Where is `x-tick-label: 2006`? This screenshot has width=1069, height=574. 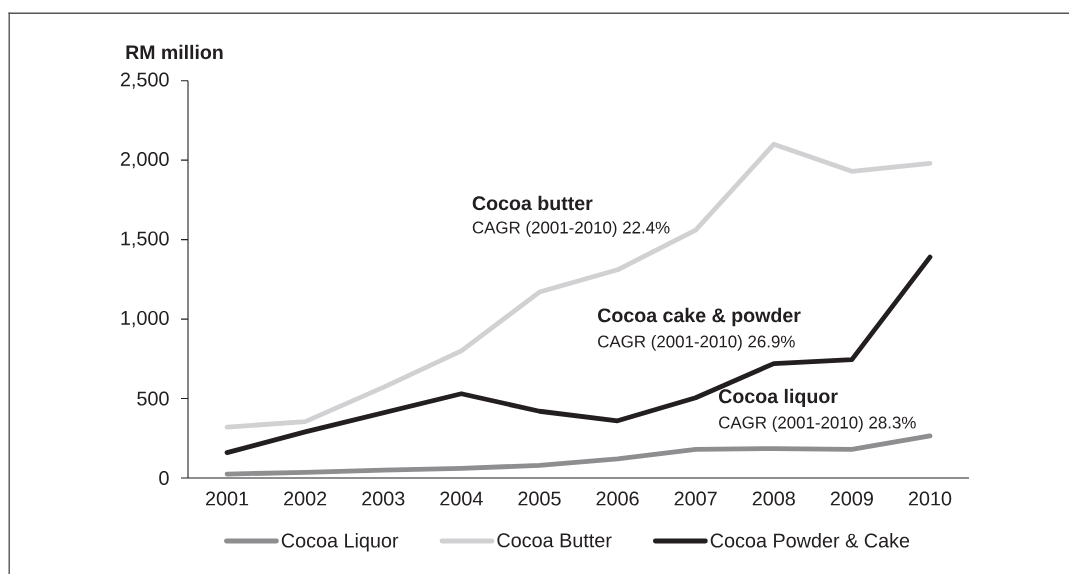 x-tick-label: 2006 is located at coordinates (617, 498).